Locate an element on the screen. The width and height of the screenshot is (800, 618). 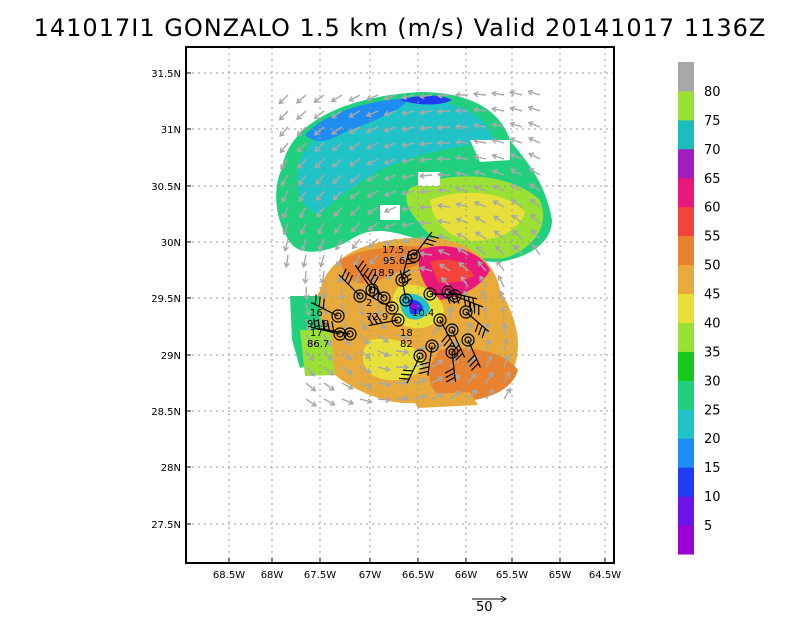
obs-speed: 18 is located at coordinates (406, 333).